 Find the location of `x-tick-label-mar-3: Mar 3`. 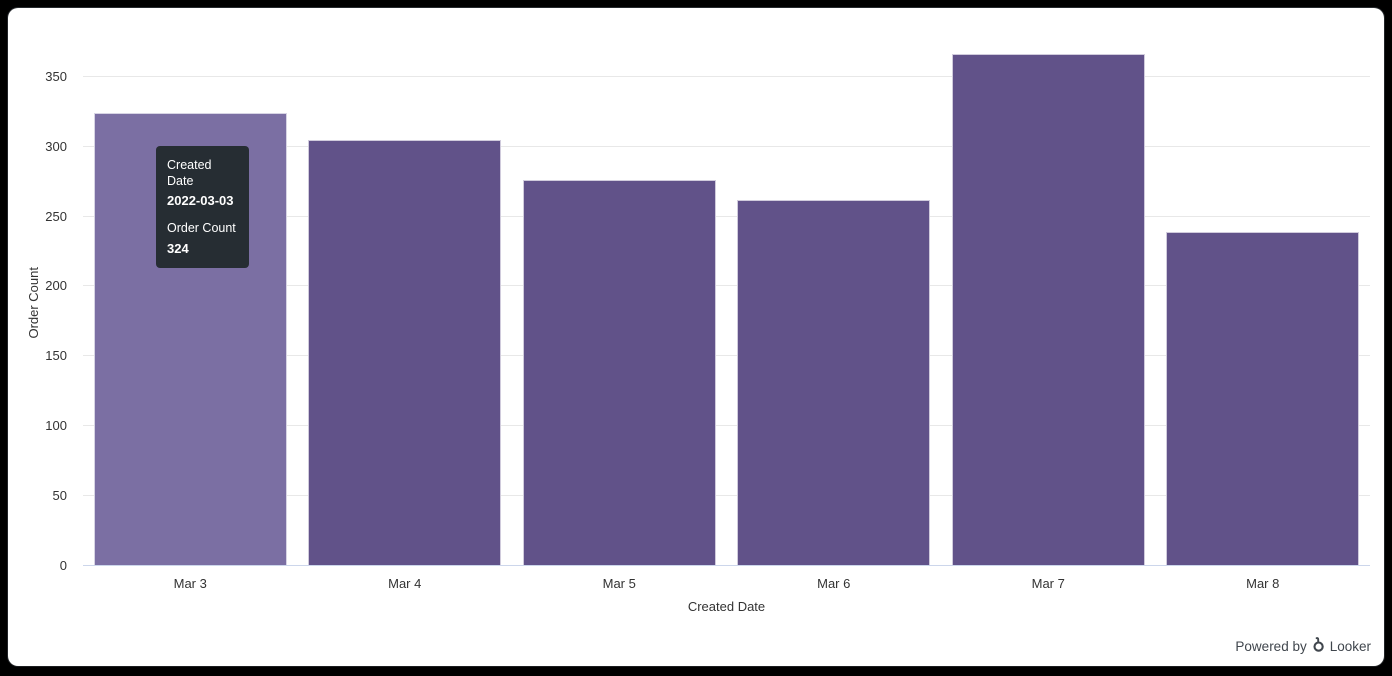

x-tick-label-mar-3: Mar 3 is located at coordinates (190, 583).